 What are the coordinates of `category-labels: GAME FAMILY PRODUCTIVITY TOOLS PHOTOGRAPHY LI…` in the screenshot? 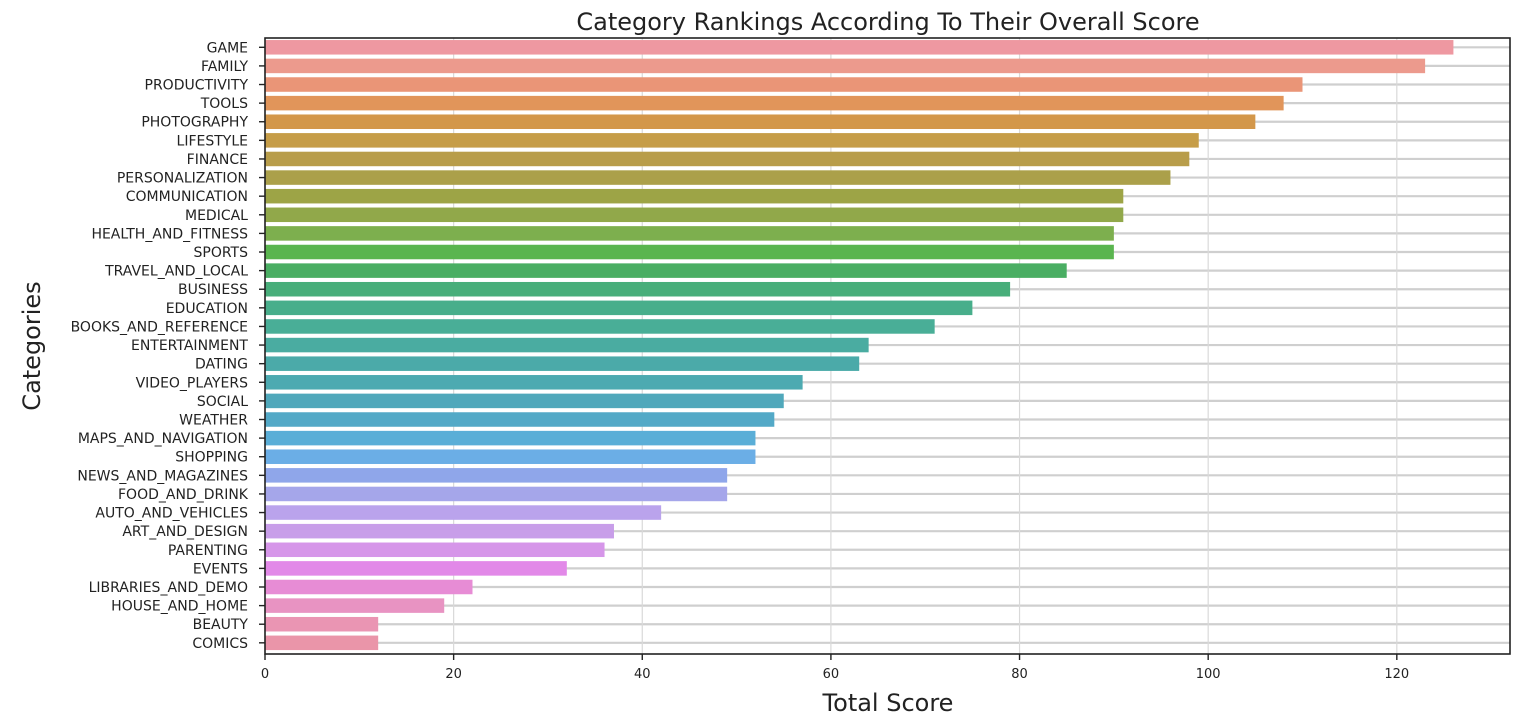 It's located at (168, 346).